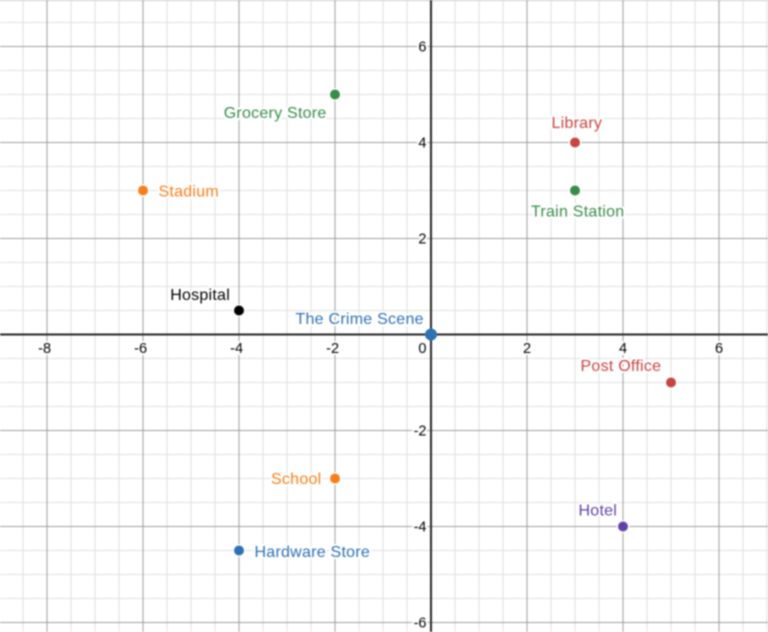 This screenshot has width=768, height=632. What do you see at coordinates (598, 511) in the screenshot?
I see `svg-text: Hotel` at bounding box center [598, 511].